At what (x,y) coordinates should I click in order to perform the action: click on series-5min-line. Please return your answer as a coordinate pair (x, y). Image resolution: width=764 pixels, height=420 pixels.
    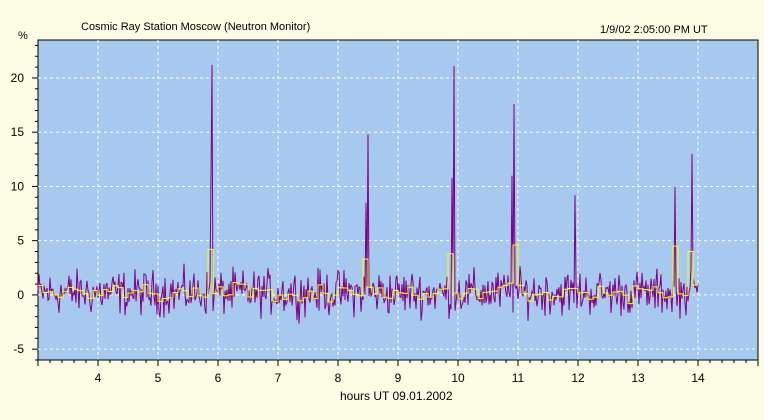
    Looking at the image, I should click on (368, 274).